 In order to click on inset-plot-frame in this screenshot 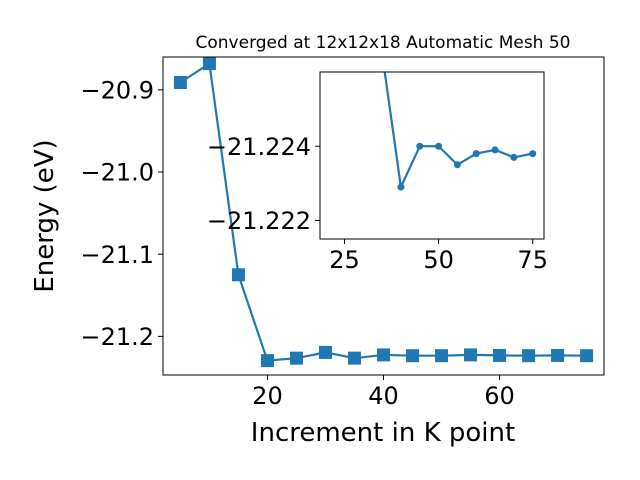, I will do `click(432, 155)`.